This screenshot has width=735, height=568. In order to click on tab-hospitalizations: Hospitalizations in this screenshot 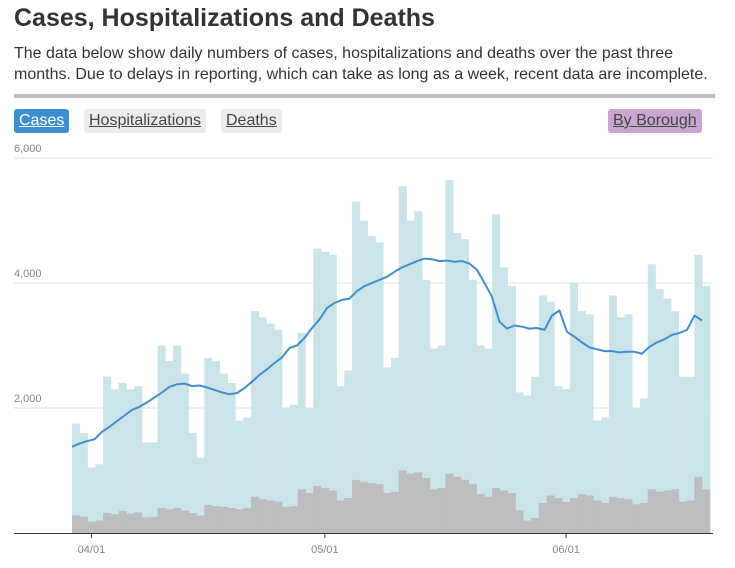, I will do `click(145, 121)`.